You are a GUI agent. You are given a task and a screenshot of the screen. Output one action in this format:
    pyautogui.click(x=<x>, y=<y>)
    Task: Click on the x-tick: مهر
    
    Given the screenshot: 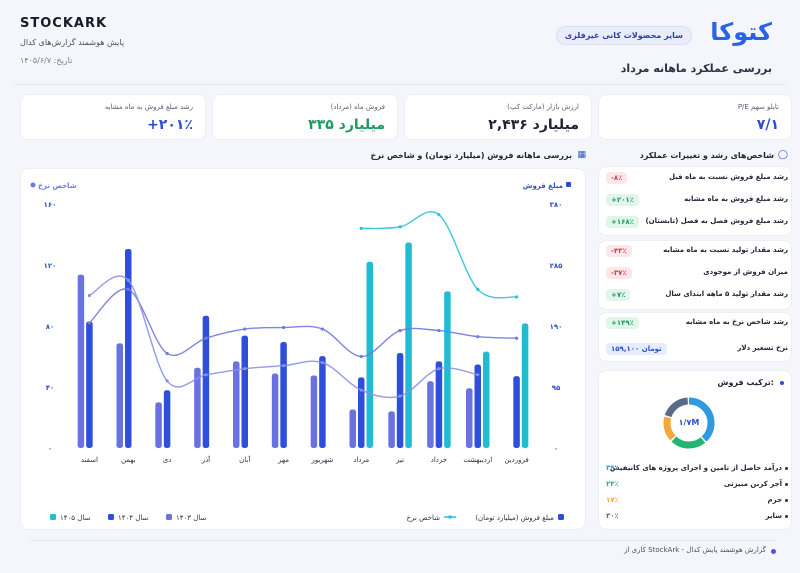 What is the action you would take?
    pyautogui.click(x=283, y=460)
    